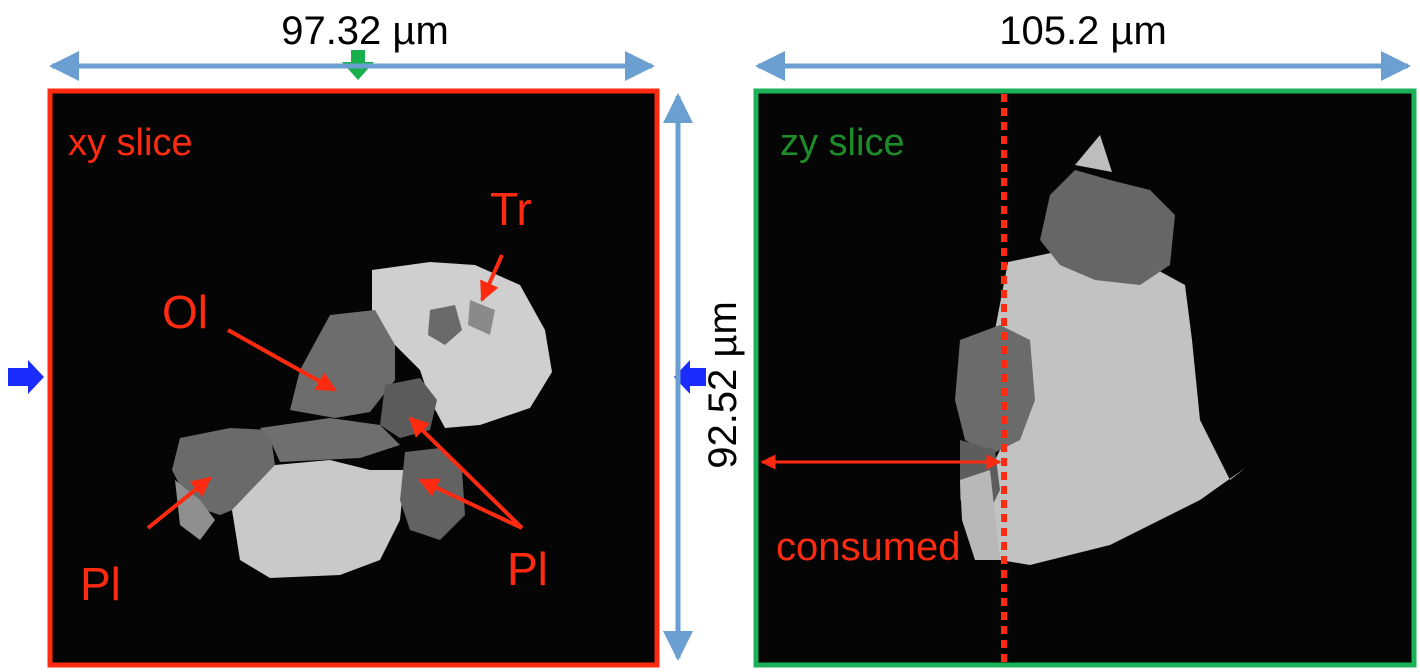  What do you see at coordinates (842, 143) in the screenshot?
I see `zy-slice-title: zy slice` at bounding box center [842, 143].